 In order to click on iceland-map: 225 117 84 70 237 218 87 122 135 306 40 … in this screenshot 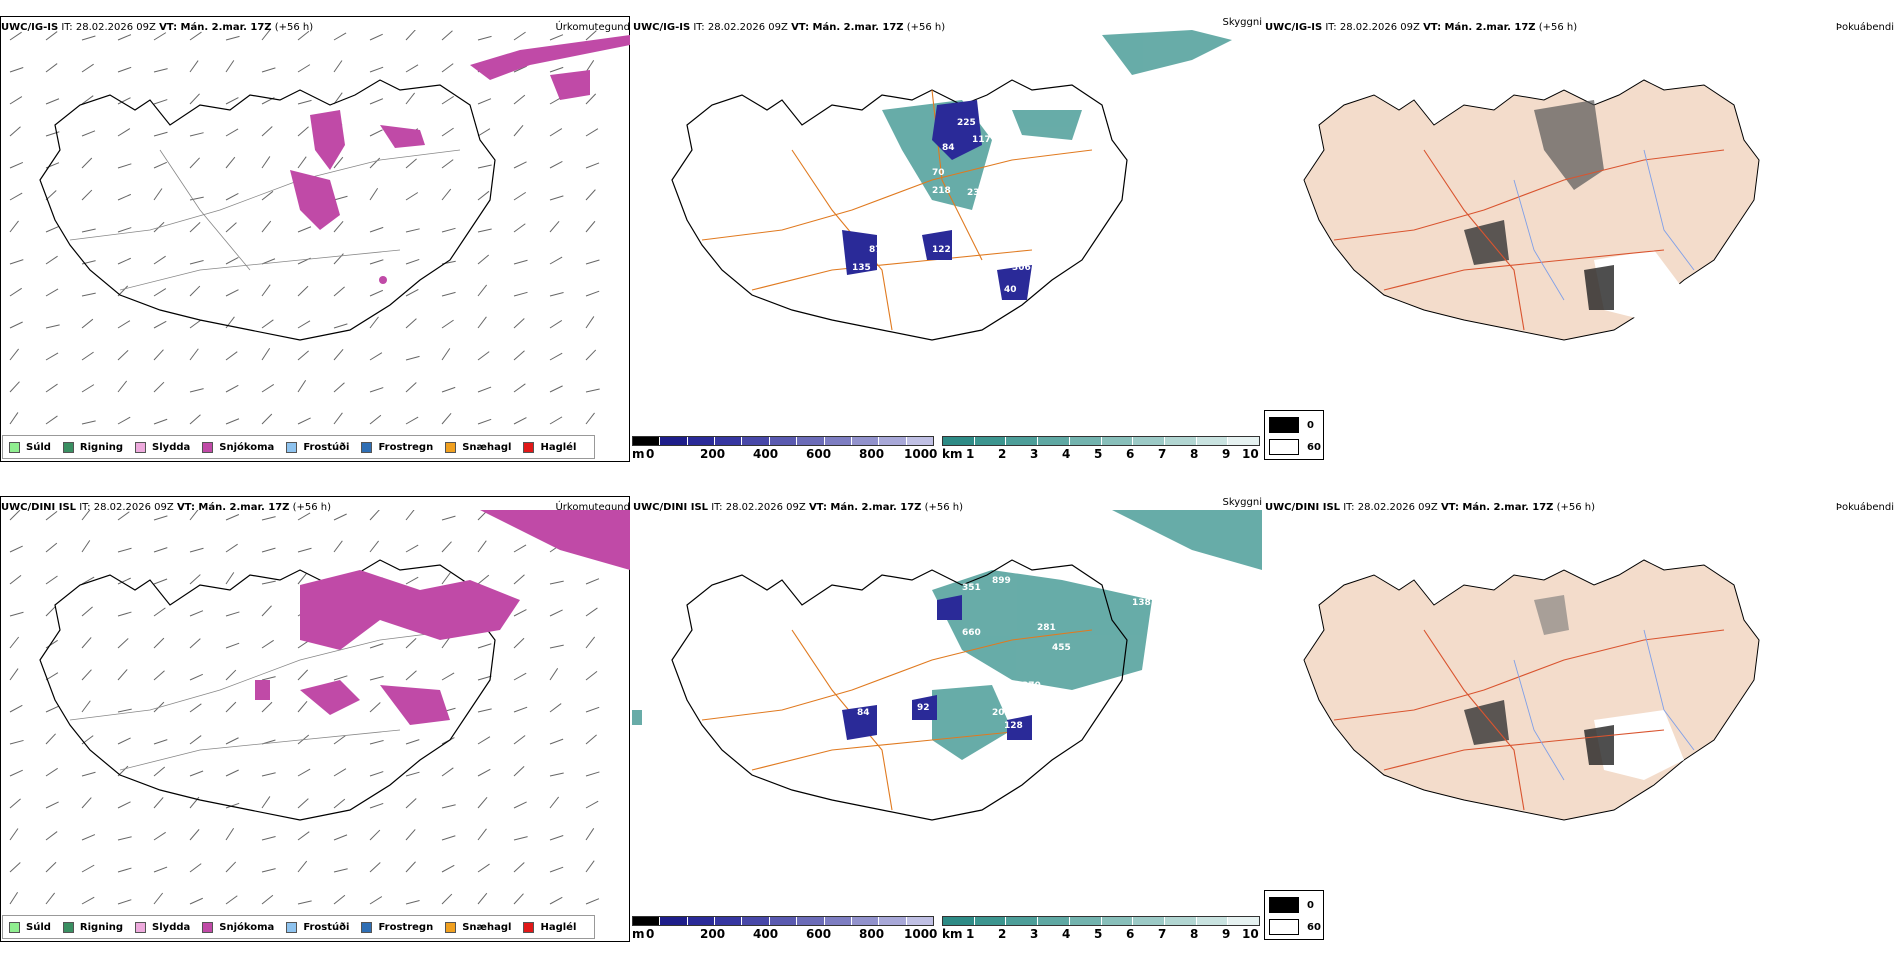, I will do `click(947, 232)`.